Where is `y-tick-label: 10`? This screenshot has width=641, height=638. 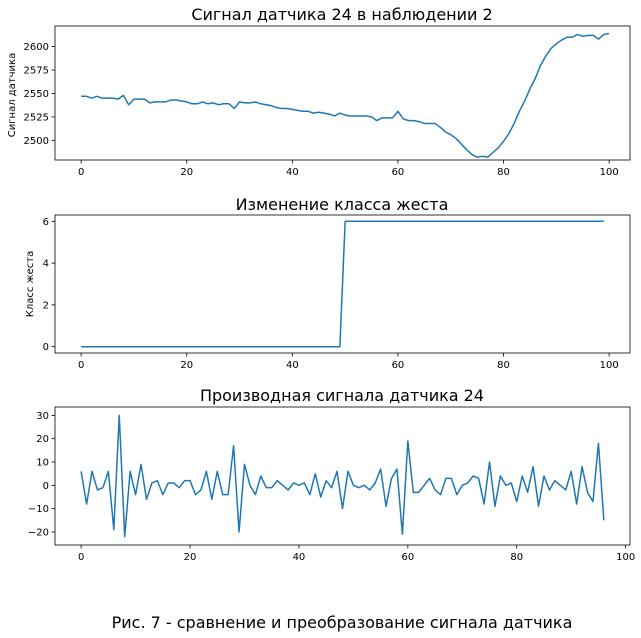
y-tick-label: 10 is located at coordinates (42, 463).